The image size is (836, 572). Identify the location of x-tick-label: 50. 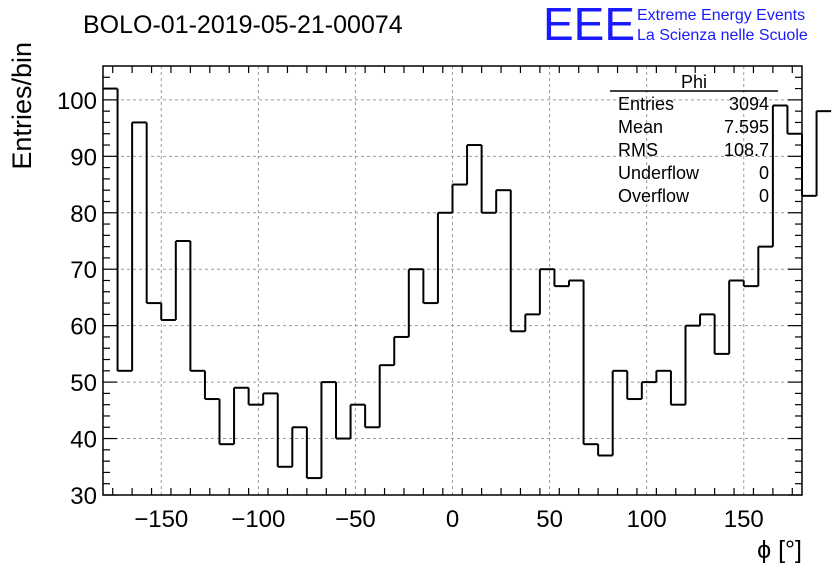
(549, 519).